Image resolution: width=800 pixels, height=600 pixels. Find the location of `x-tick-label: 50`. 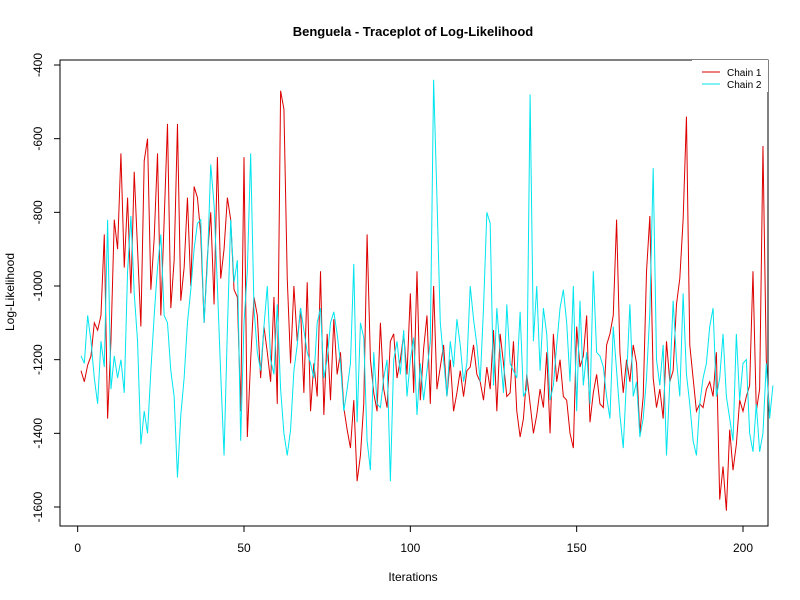

x-tick-label: 50 is located at coordinates (244, 548).